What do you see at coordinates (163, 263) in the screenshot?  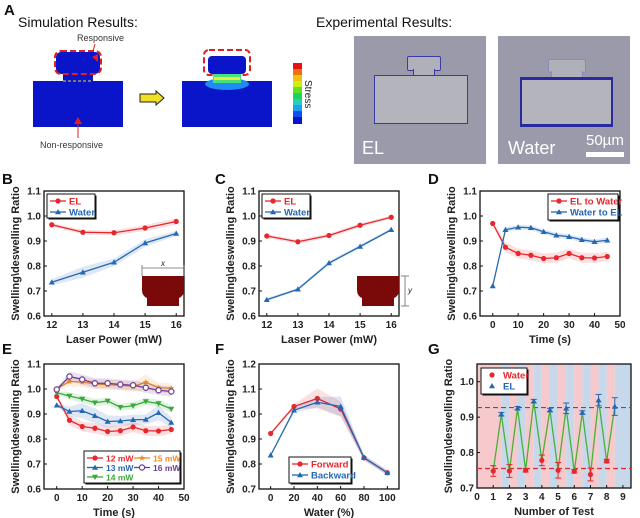 I see `dimension-label: x` at bounding box center [163, 263].